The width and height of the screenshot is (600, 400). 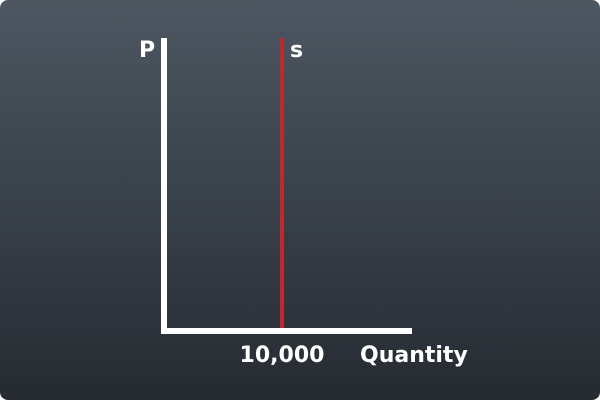 I want to click on x-axis-label: Quantity, so click(x=414, y=355).